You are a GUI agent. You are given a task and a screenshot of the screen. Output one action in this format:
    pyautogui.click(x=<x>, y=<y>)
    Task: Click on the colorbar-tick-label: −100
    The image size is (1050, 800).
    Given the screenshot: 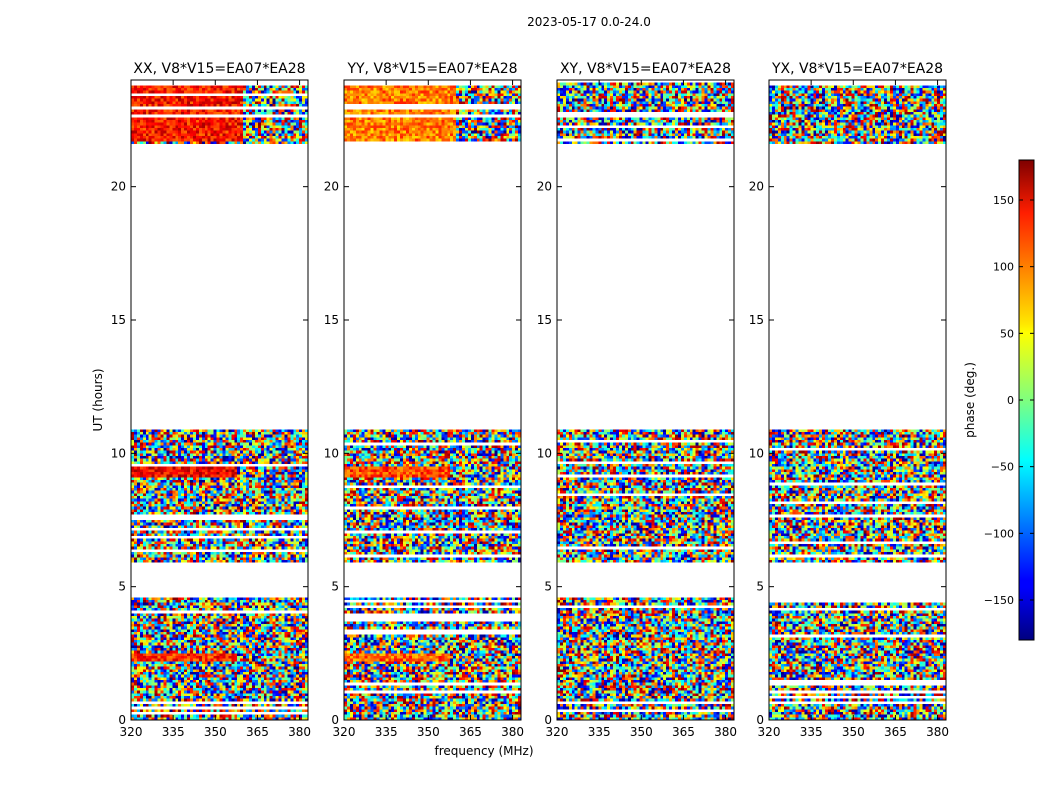 What is the action you would take?
    pyautogui.click(x=999, y=533)
    